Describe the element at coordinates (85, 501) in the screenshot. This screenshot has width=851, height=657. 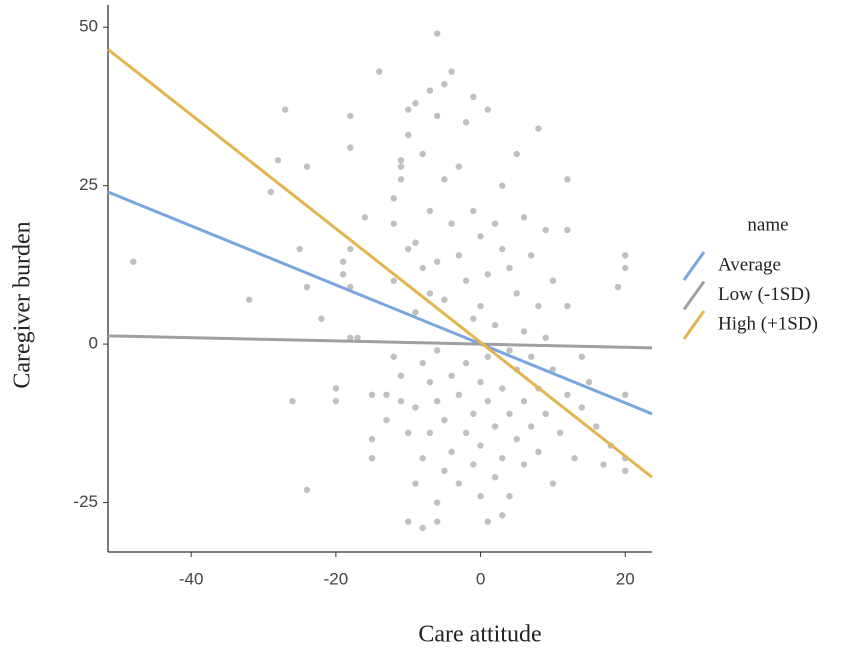
I see `y-tick-label: -25` at that location.